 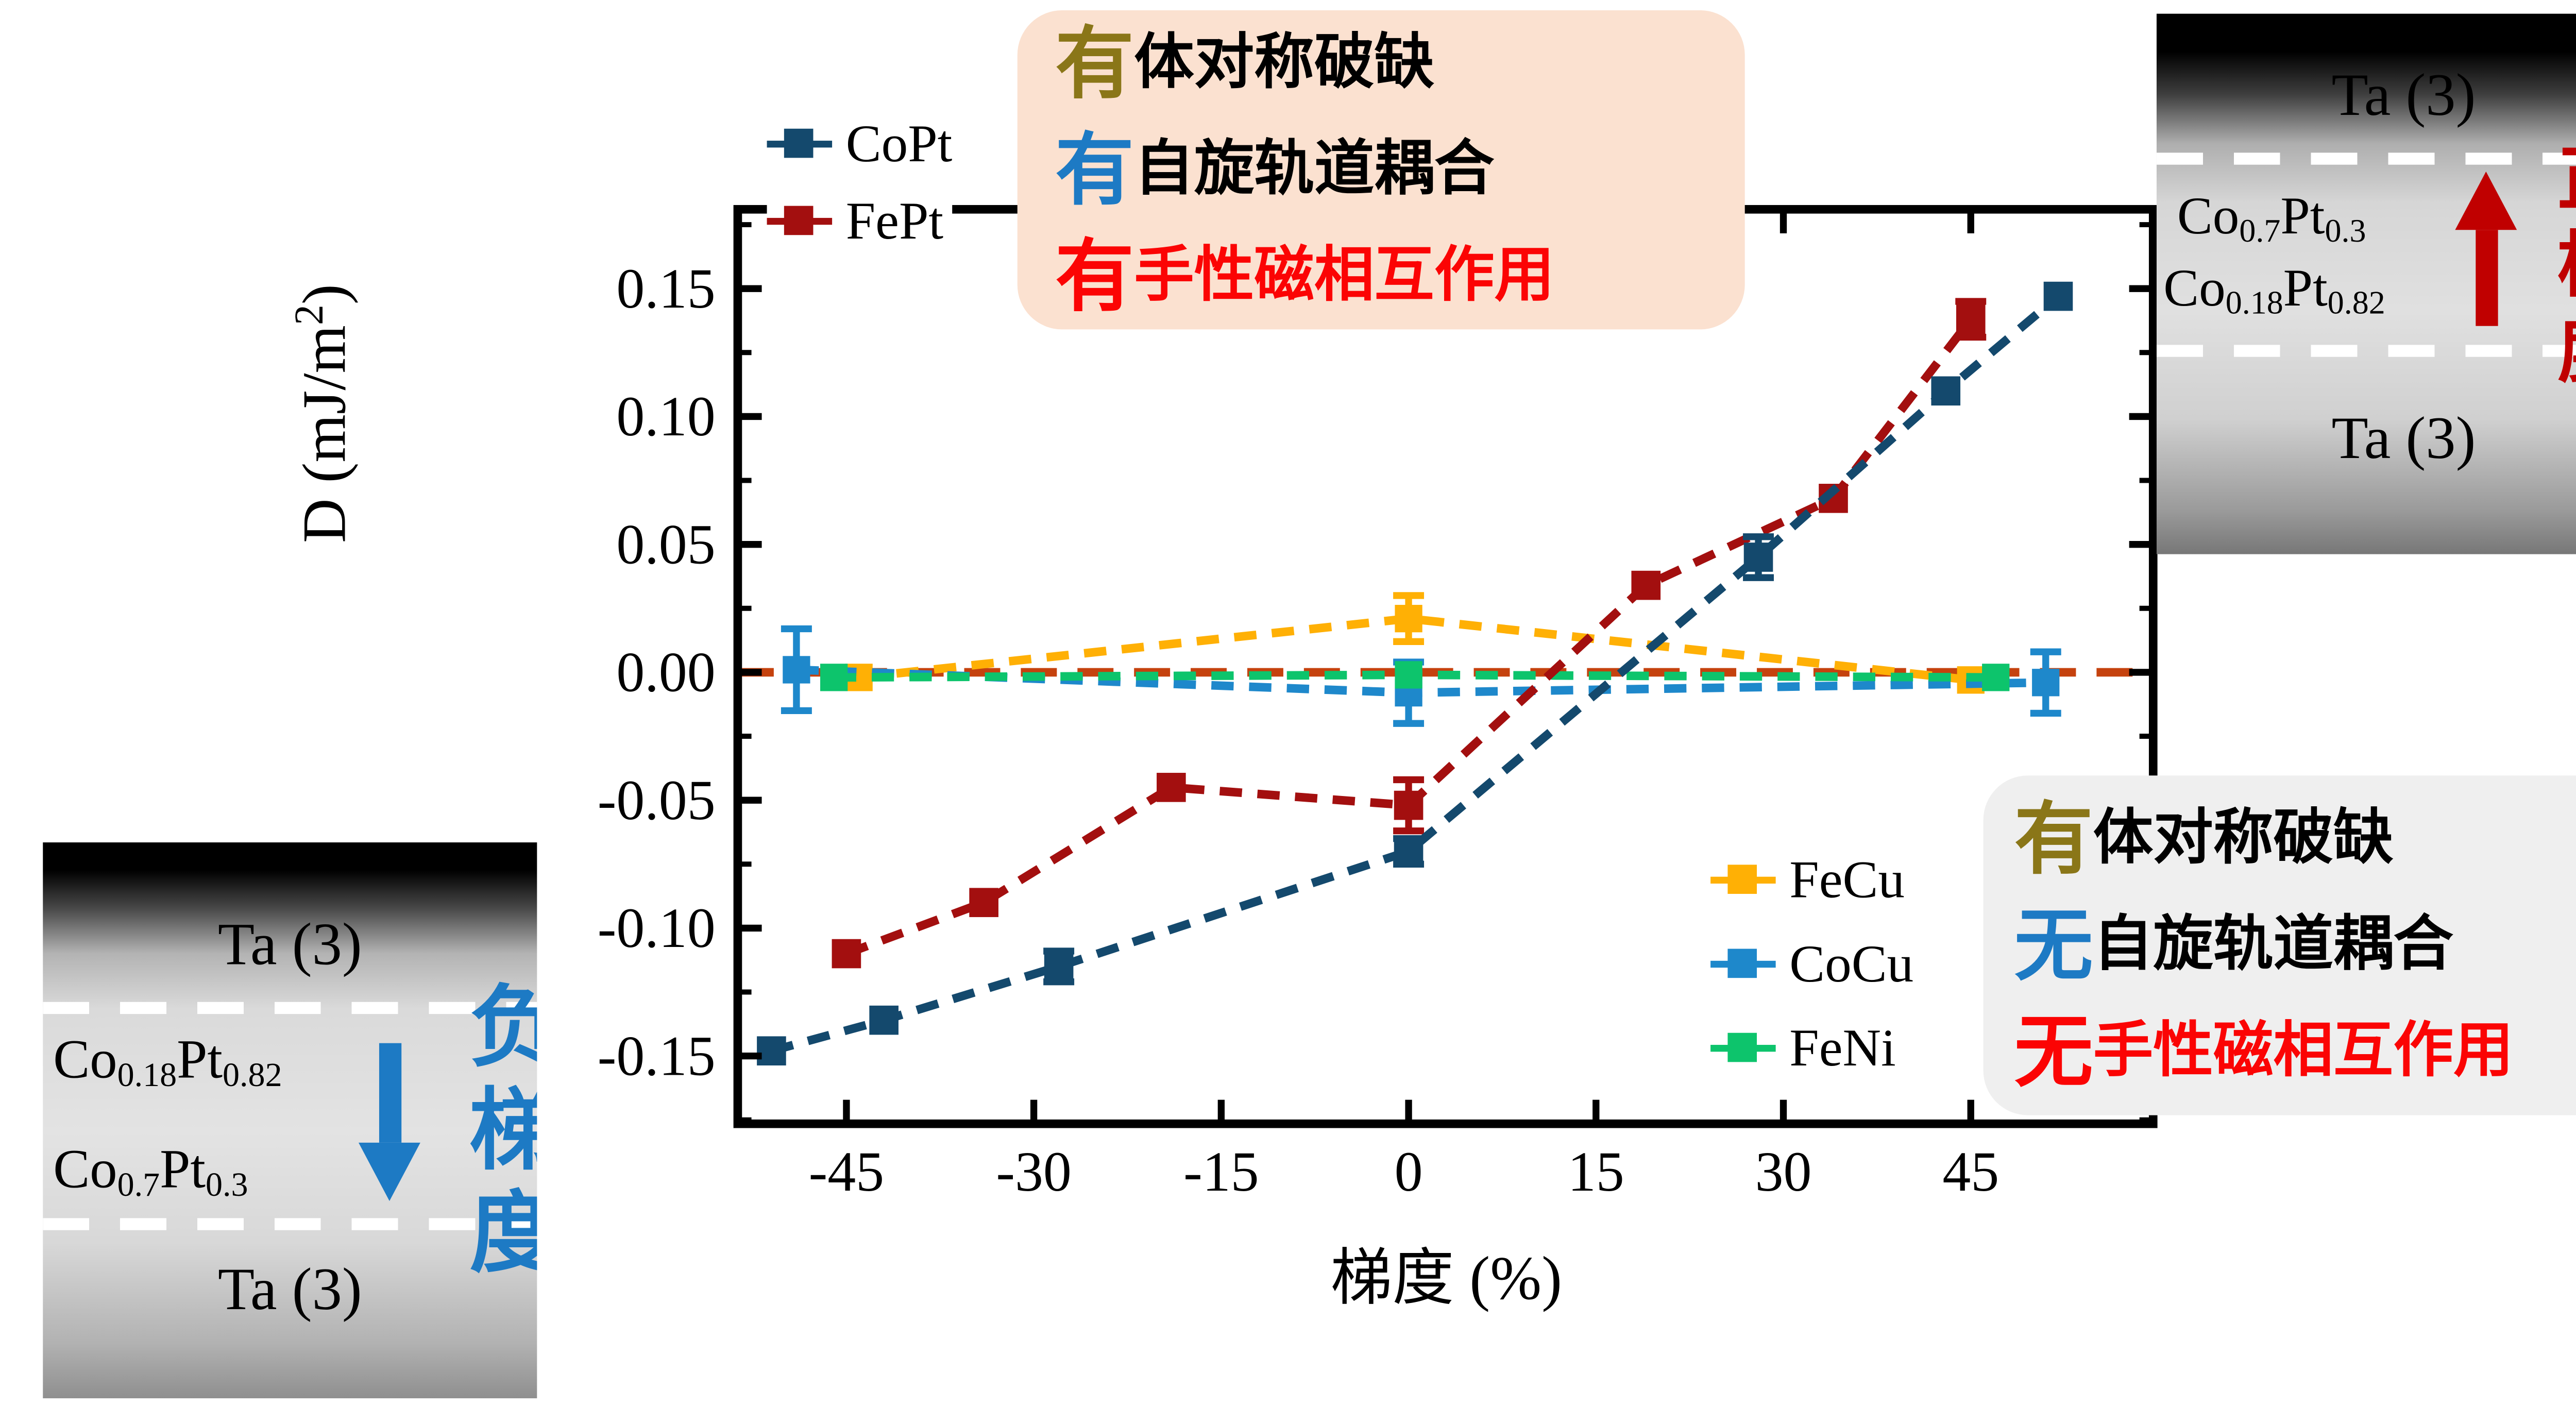 I want to click on gradient-up-arrow-icon, so click(x=2486, y=249).